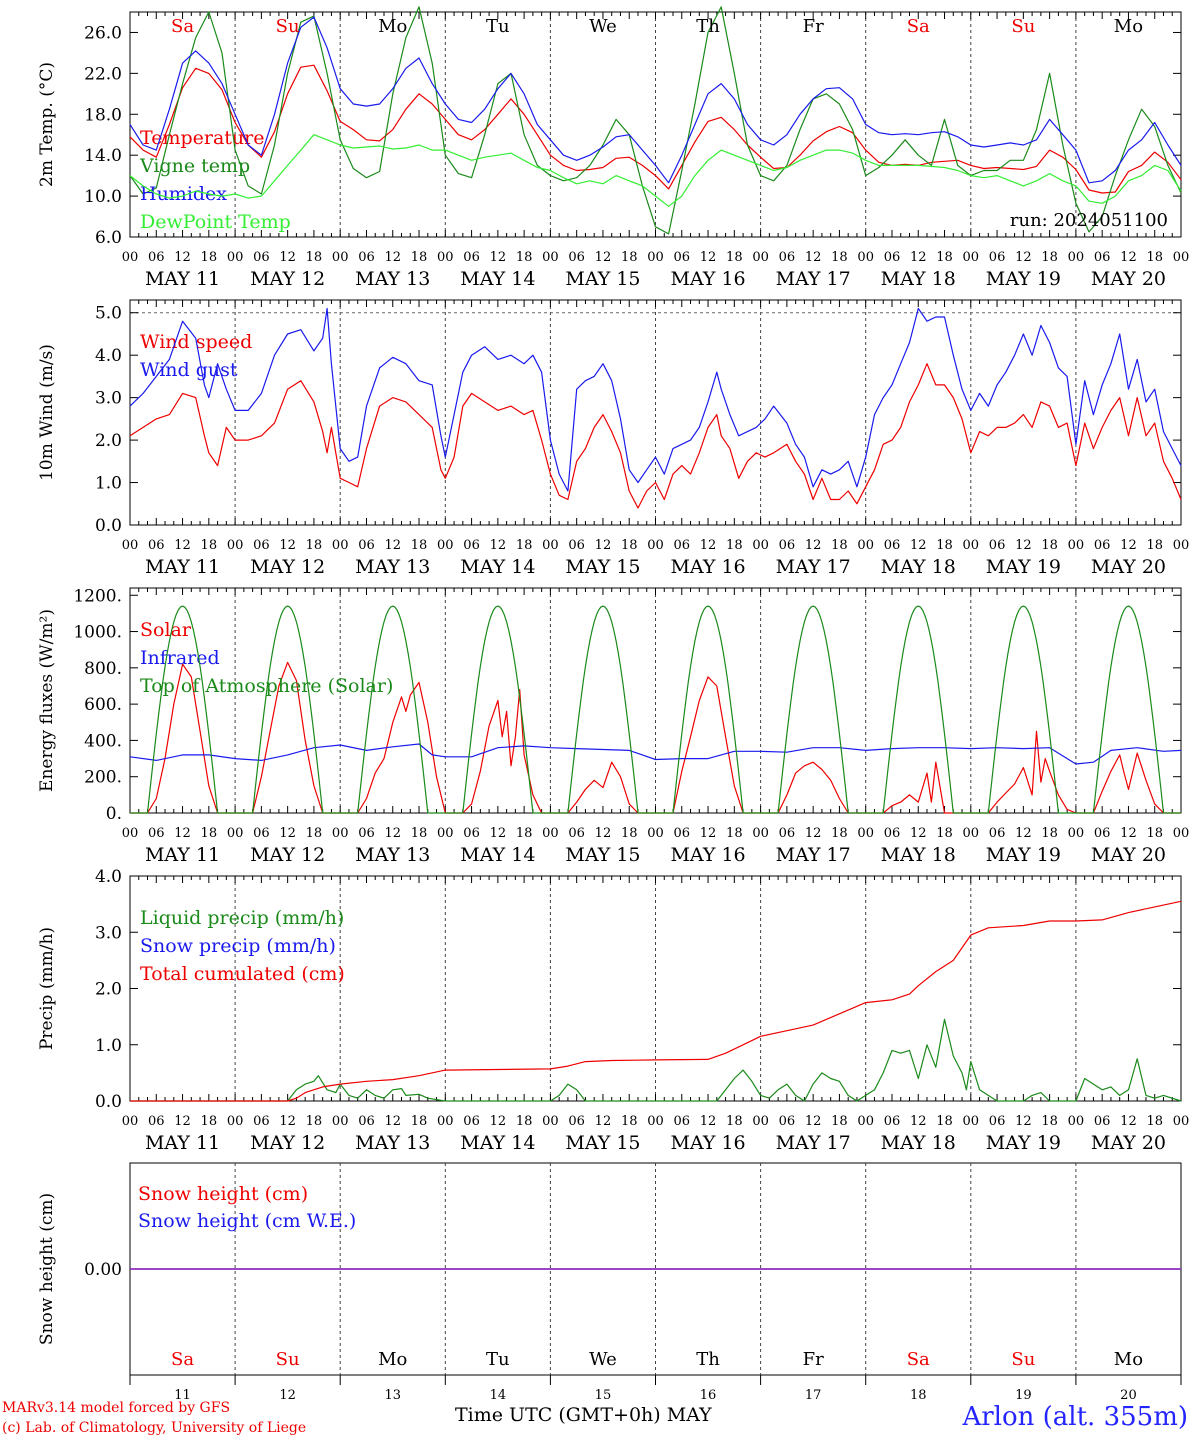  I want to click on day-number: 19, so click(1023, 1395).